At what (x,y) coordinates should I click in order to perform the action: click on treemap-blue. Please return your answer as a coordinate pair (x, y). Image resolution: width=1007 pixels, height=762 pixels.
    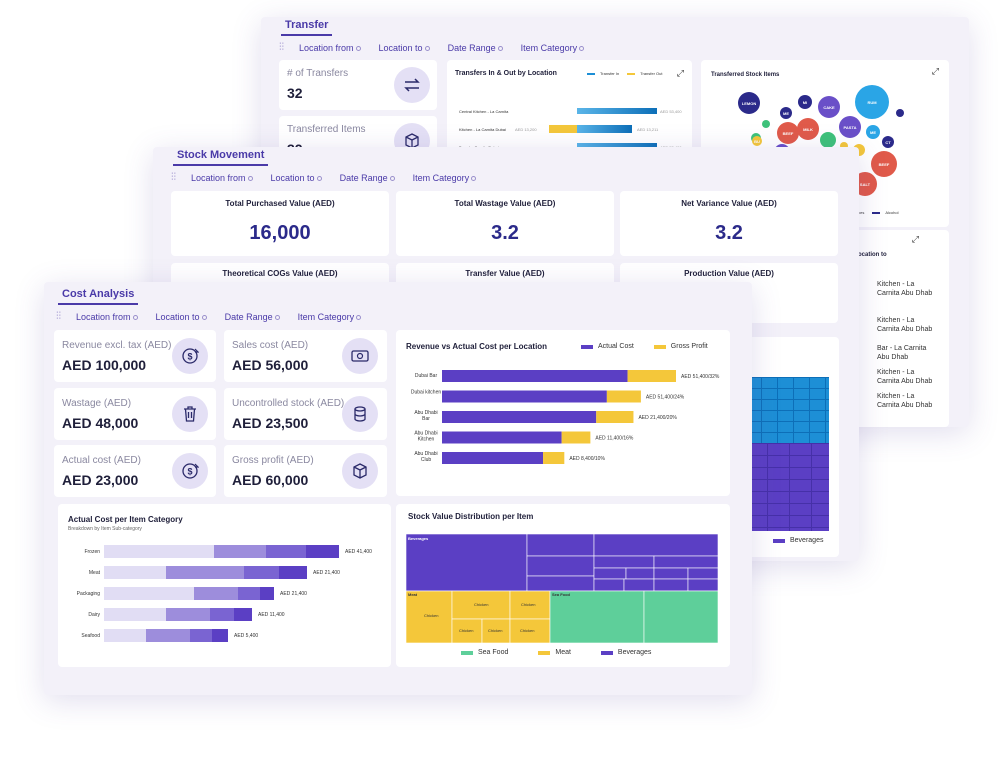
    Looking at the image, I should click on (787, 410).